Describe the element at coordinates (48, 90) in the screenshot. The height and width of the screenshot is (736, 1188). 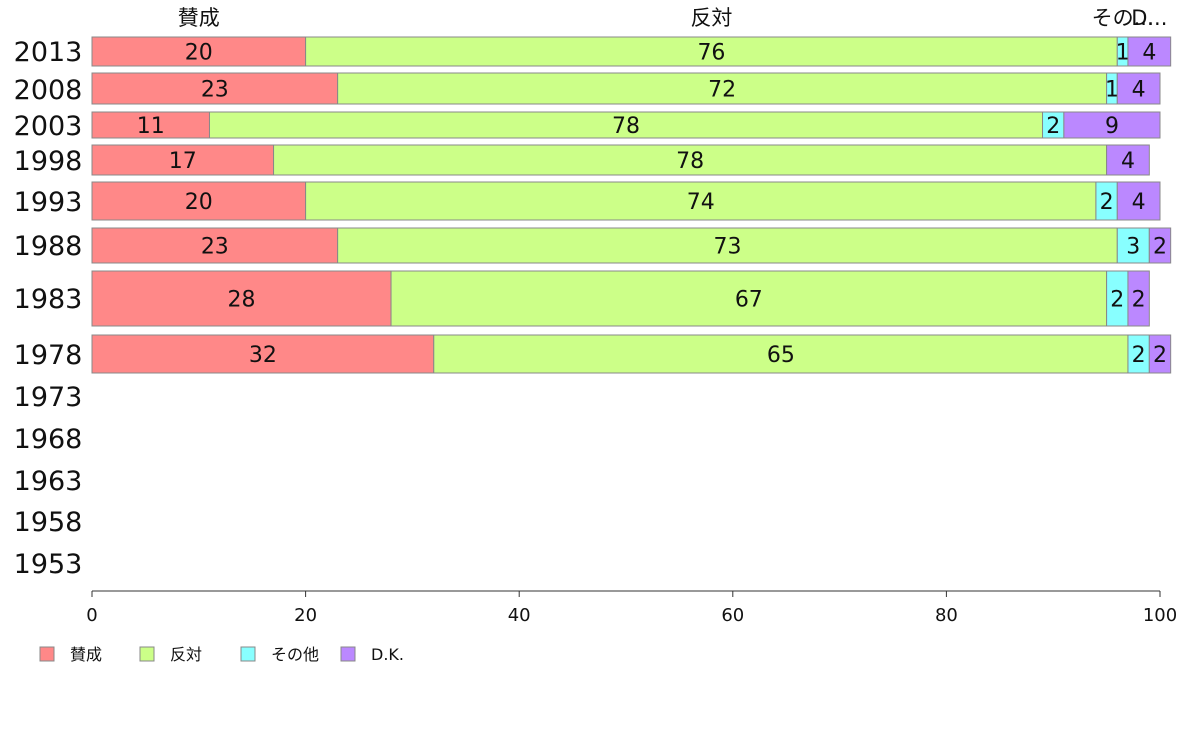
I see `year-label-2008: 2008` at that location.